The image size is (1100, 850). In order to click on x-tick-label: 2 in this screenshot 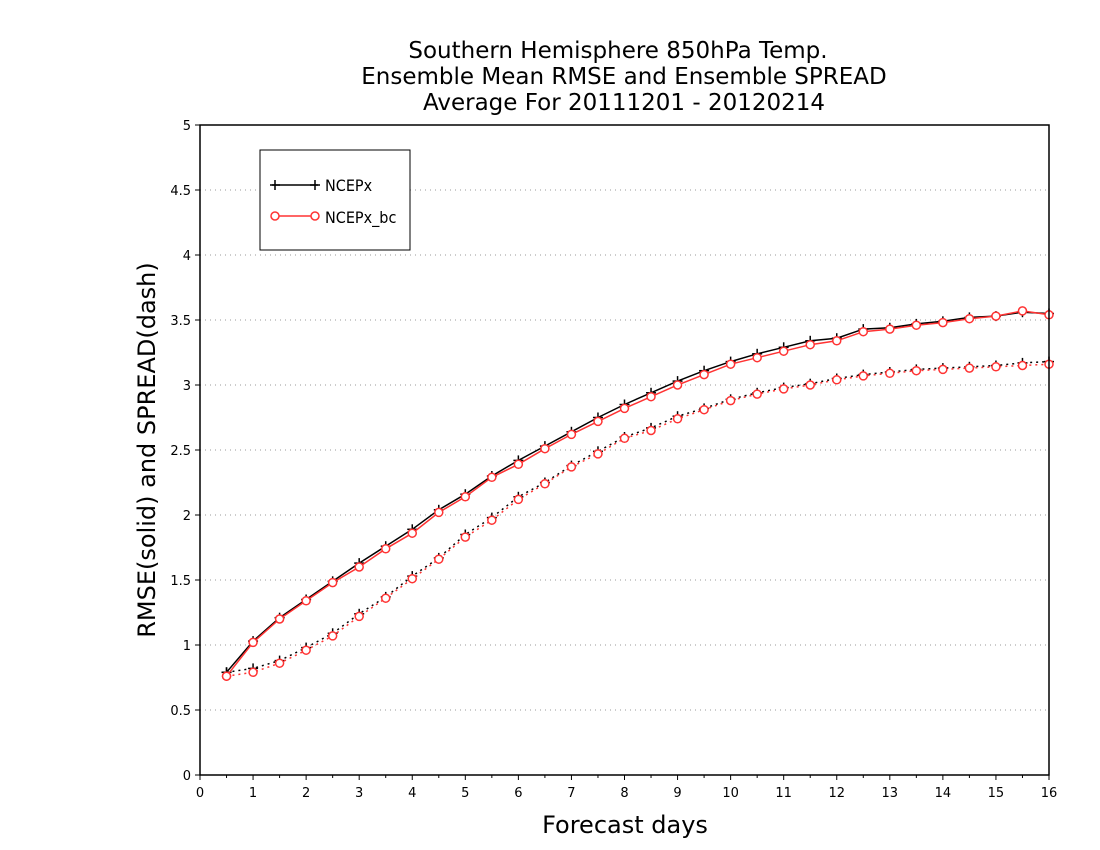, I will do `click(306, 793)`.